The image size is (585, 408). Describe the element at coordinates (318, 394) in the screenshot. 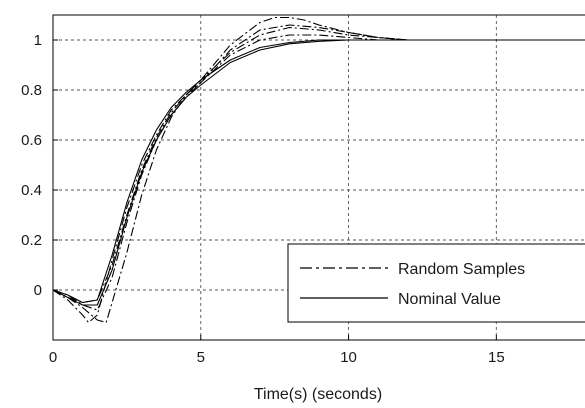

I see `x-axis-title: Time(s) (seconds)` at that location.